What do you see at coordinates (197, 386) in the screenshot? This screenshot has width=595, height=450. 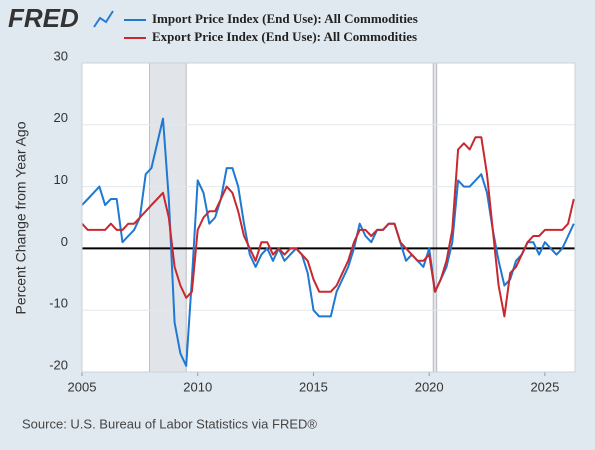 I see `x-tick-label: 2010` at bounding box center [197, 386].